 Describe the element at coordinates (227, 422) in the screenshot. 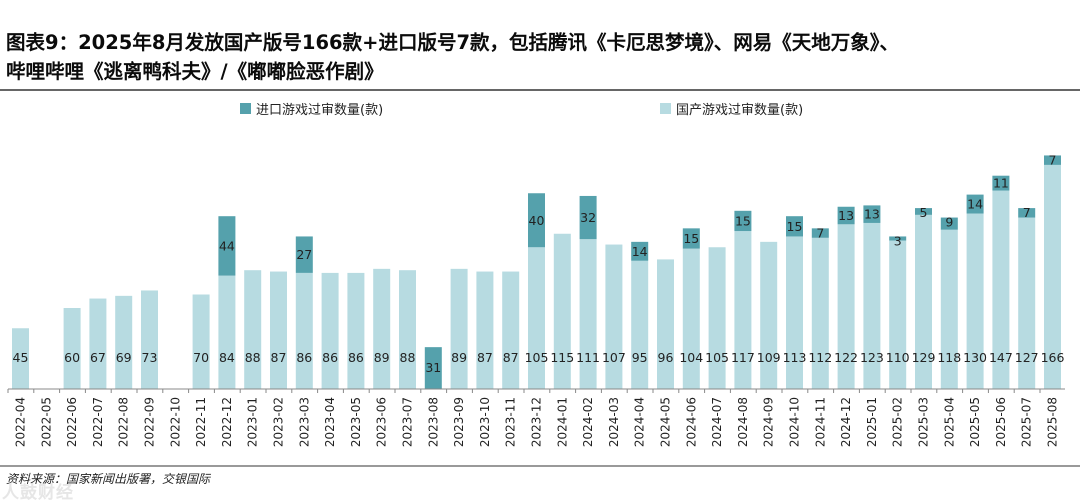

I see `x-tick-label-2022-12: 2022-12` at that location.